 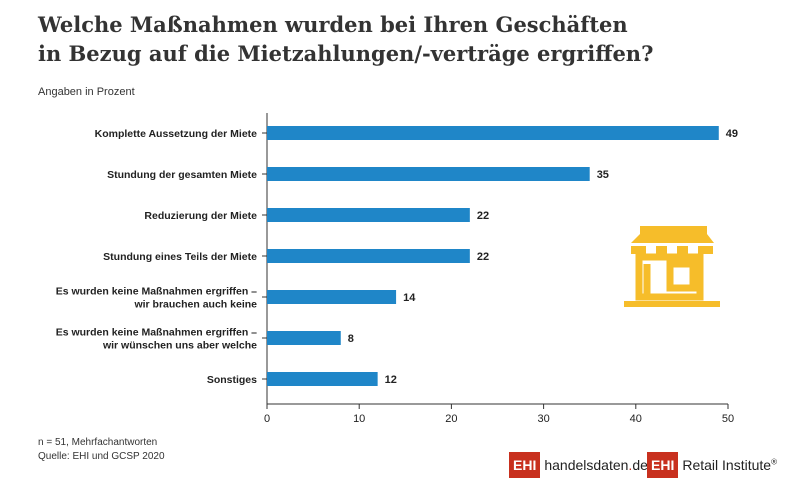 What do you see at coordinates (391, 380) in the screenshot?
I see `data-label: 12` at bounding box center [391, 380].